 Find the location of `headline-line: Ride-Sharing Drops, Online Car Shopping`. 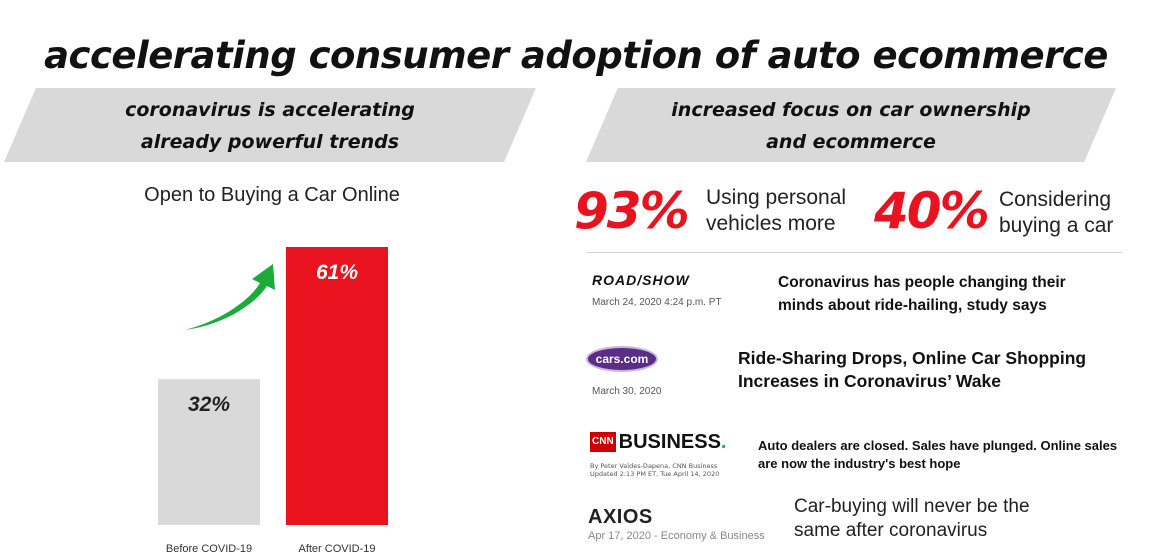

headline-line: Ride-Sharing Drops, Online Car Shopping is located at coordinates (912, 358).